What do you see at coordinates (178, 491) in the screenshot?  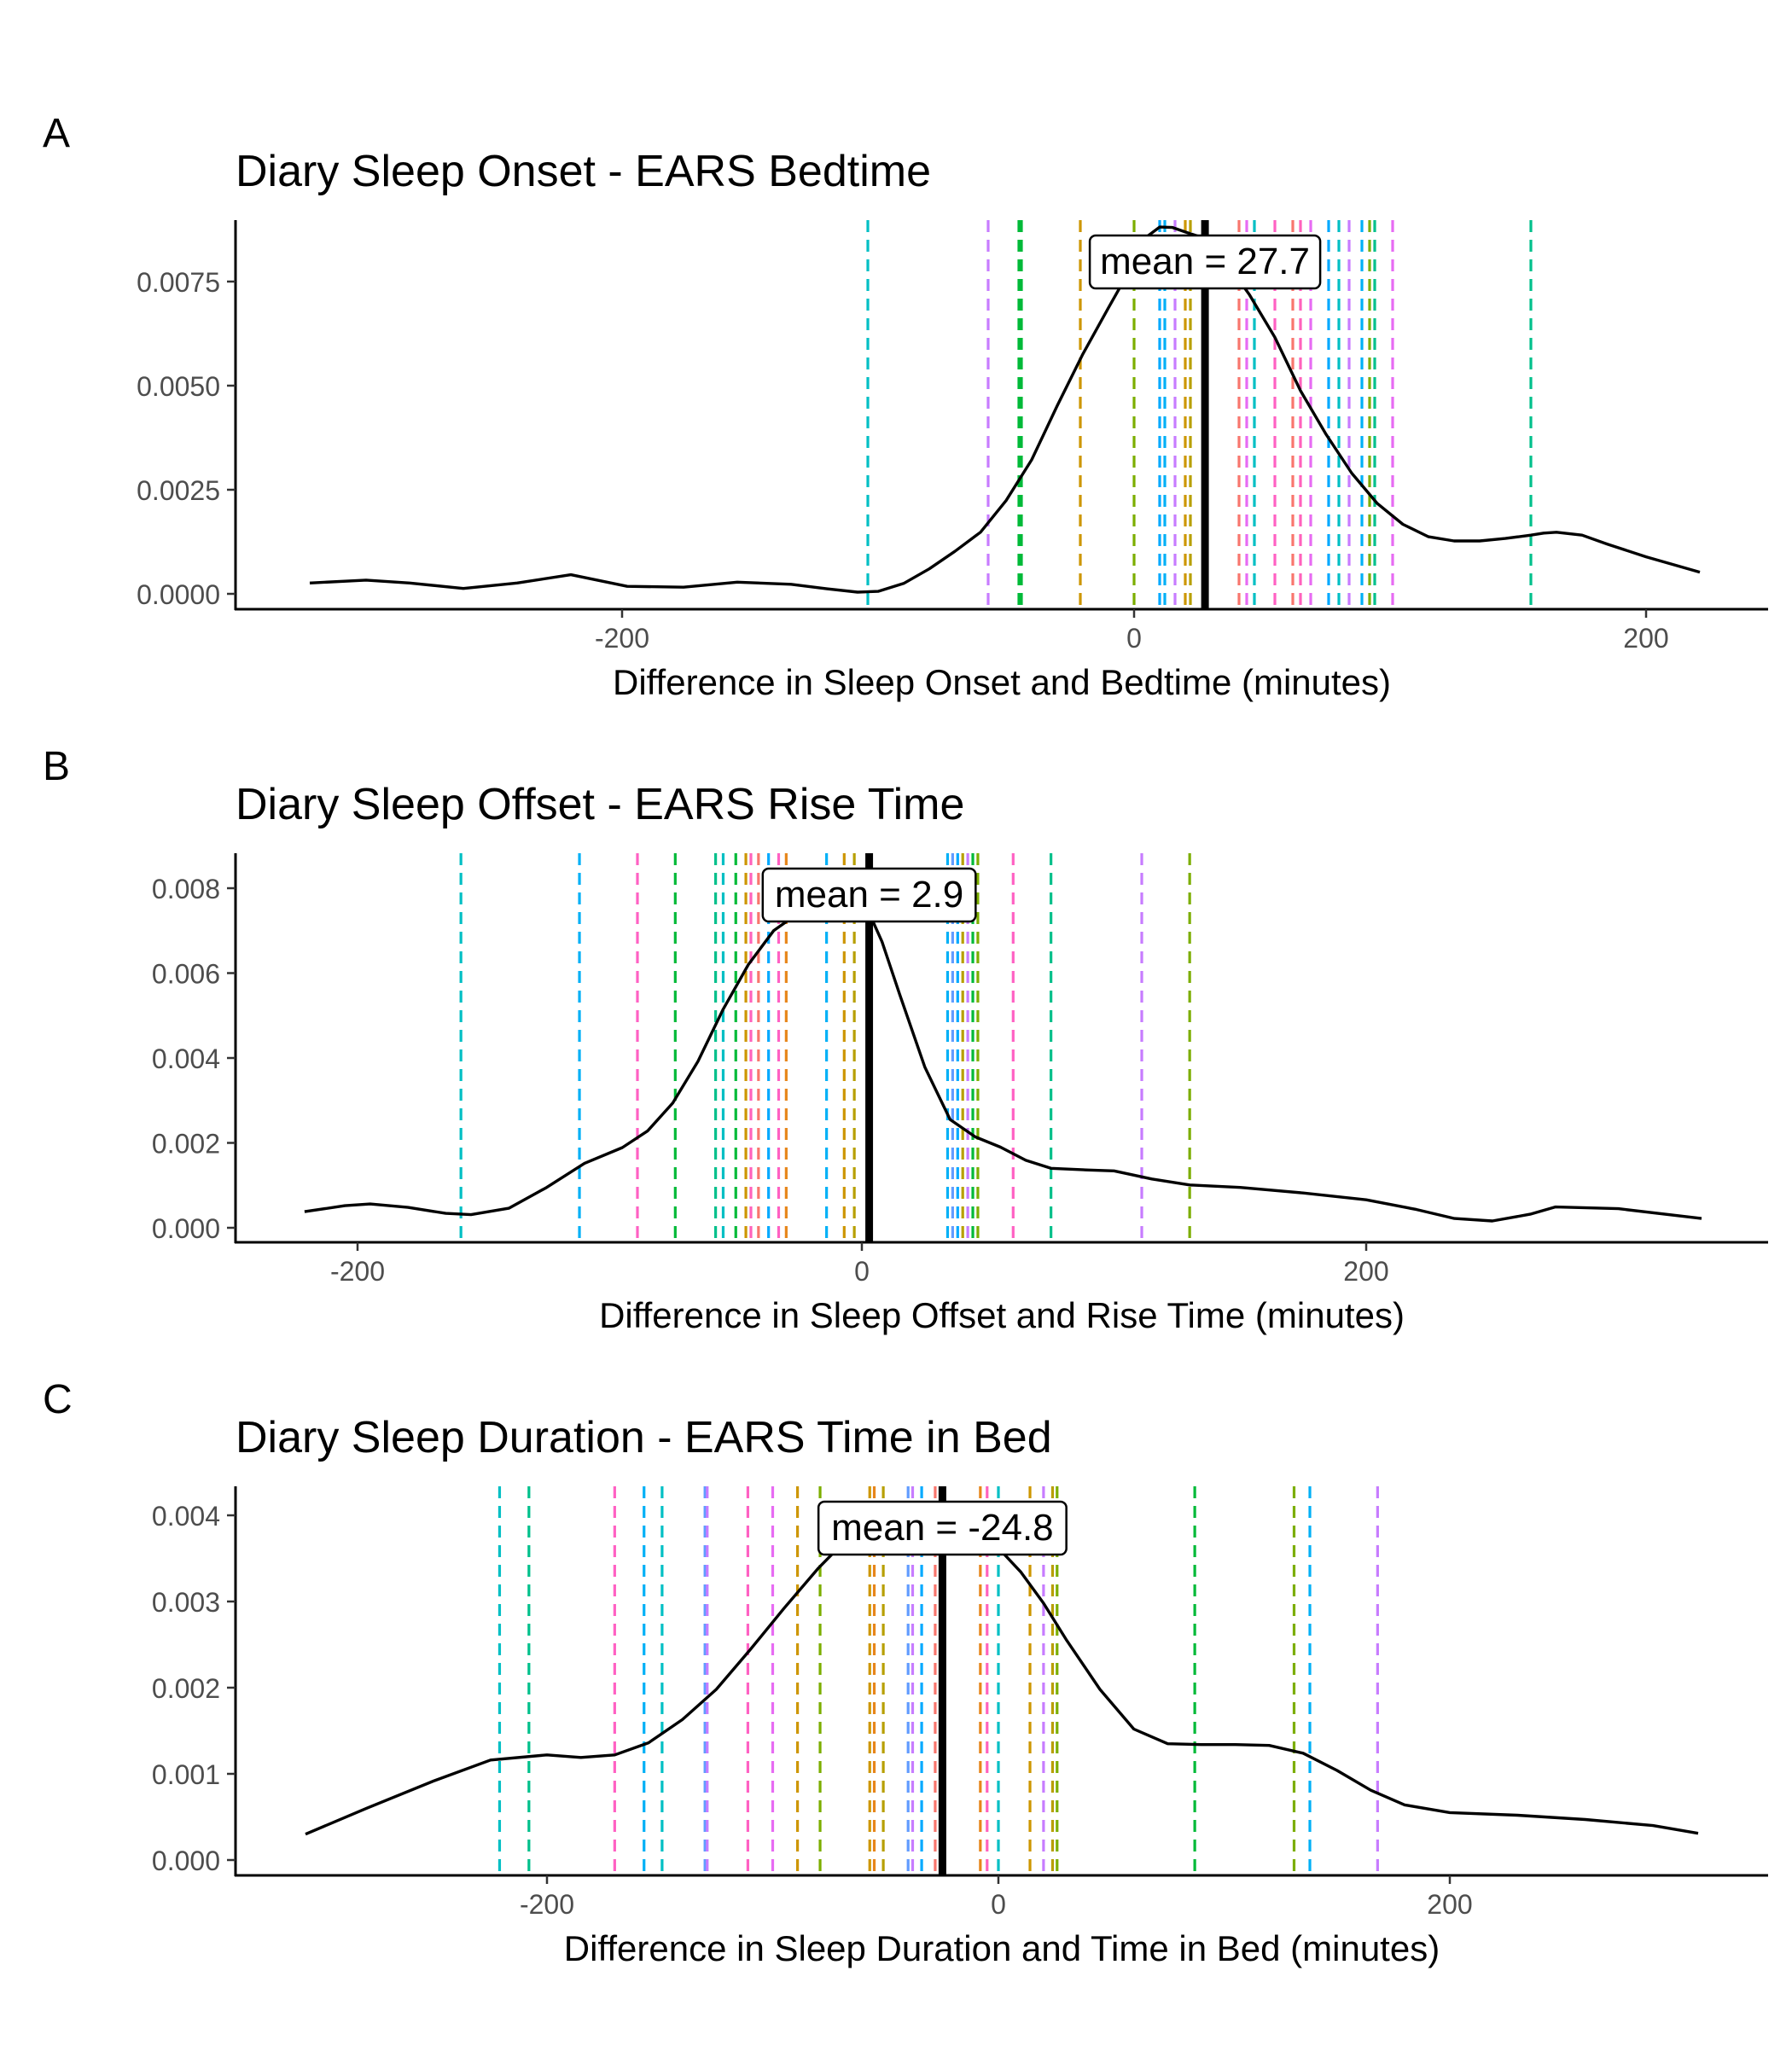 I see `y-tick-label: 0.0025` at bounding box center [178, 491].